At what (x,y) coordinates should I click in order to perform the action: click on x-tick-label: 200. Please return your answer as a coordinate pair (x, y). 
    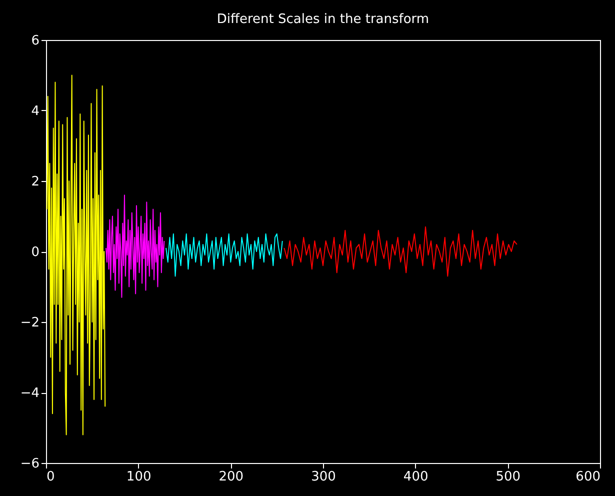
    Looking at the image, I should click on (231, 477).